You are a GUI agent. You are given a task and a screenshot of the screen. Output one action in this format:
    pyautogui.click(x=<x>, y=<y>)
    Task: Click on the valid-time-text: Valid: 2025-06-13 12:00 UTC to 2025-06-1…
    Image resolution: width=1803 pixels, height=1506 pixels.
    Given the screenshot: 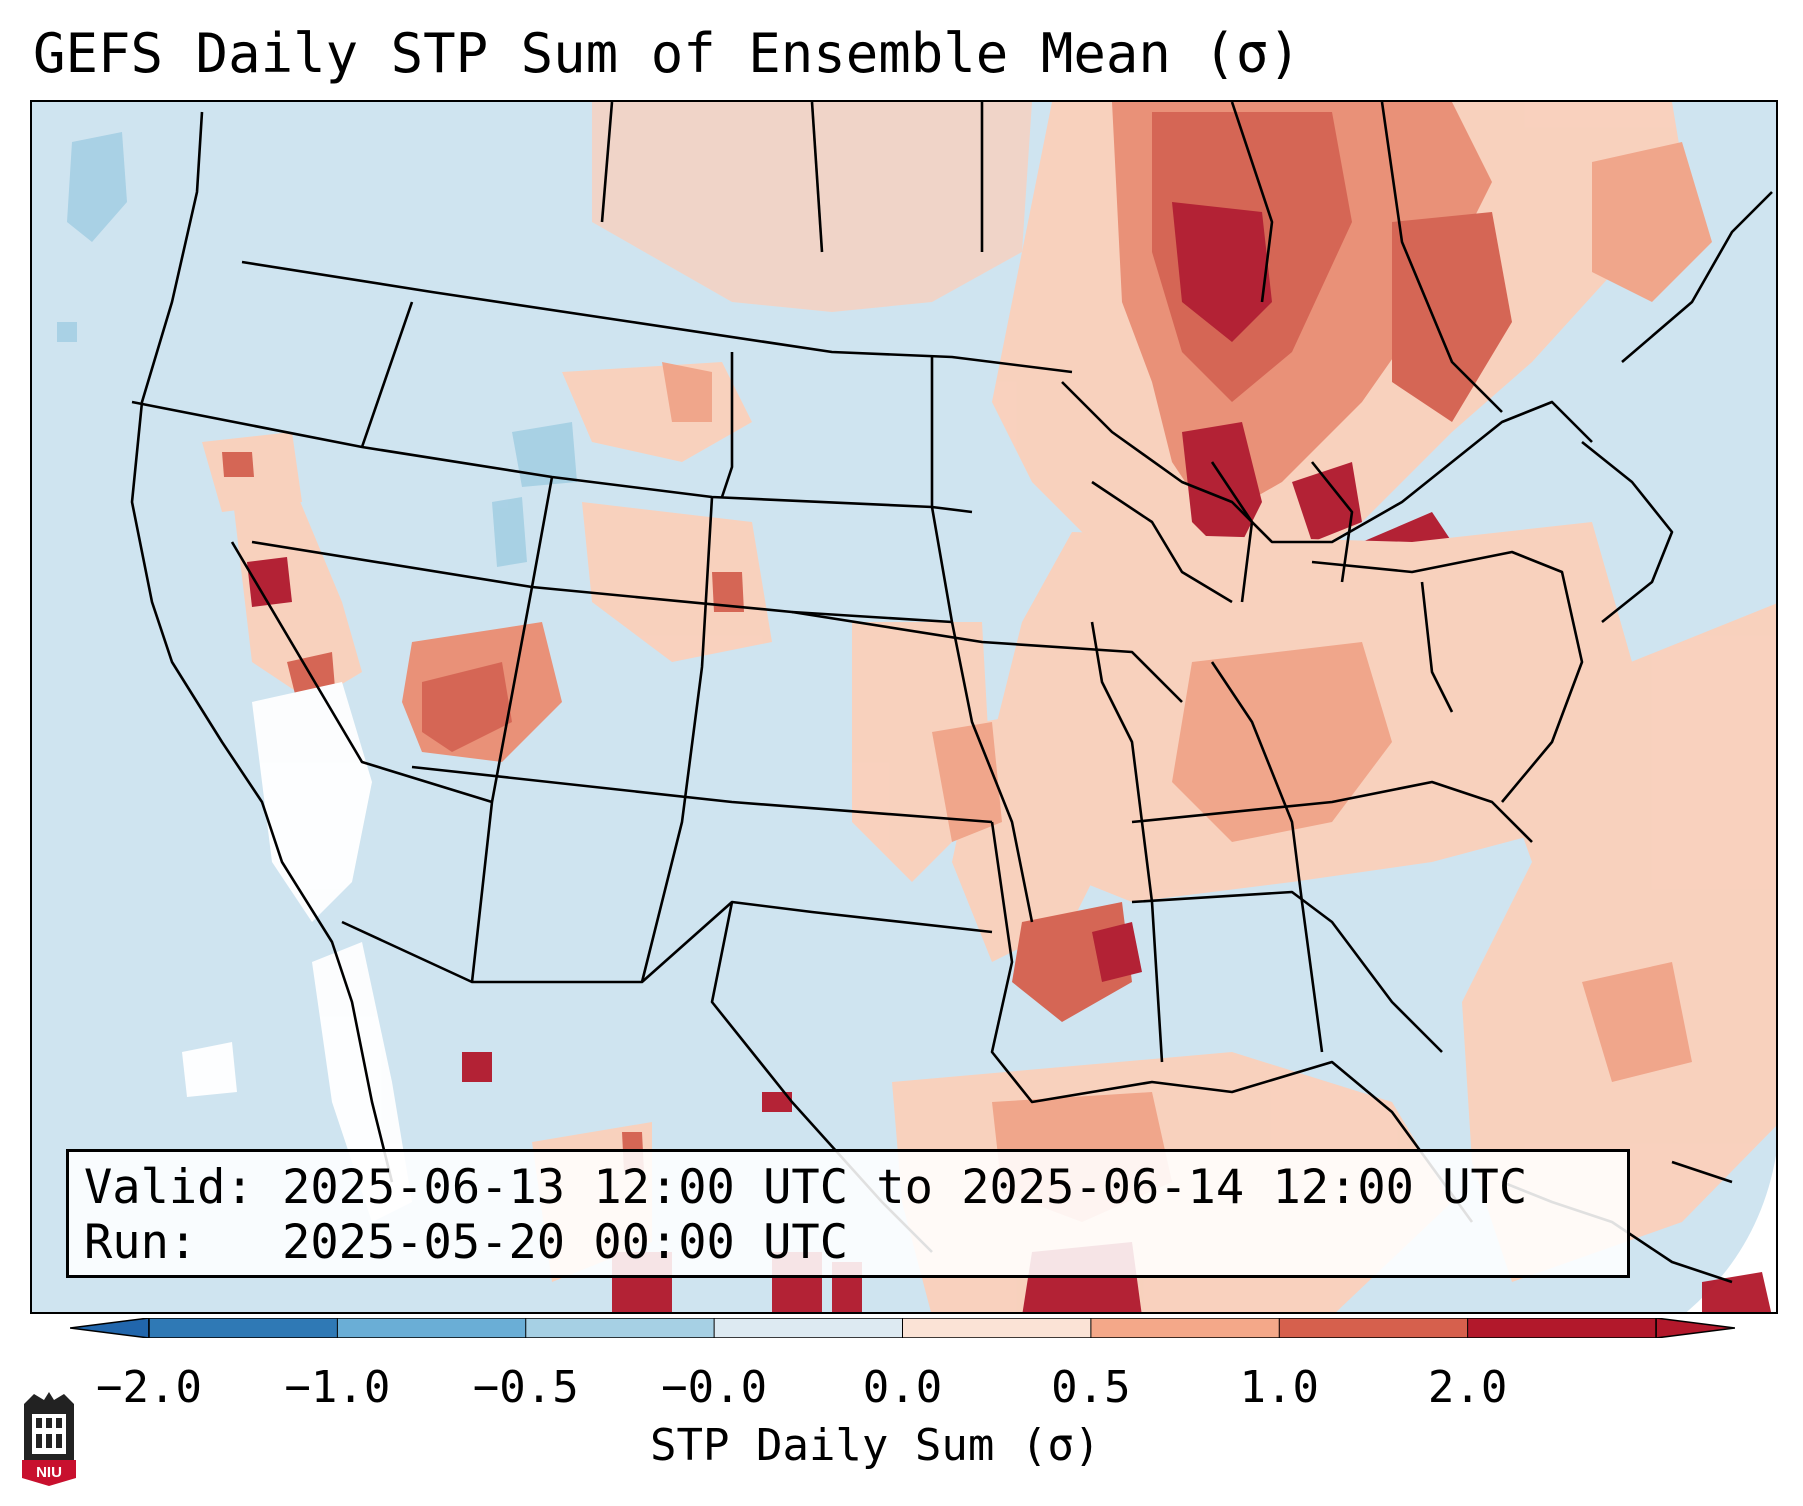 What is the action you would take?
    pyautogui.click(x=806, y=1187)
    